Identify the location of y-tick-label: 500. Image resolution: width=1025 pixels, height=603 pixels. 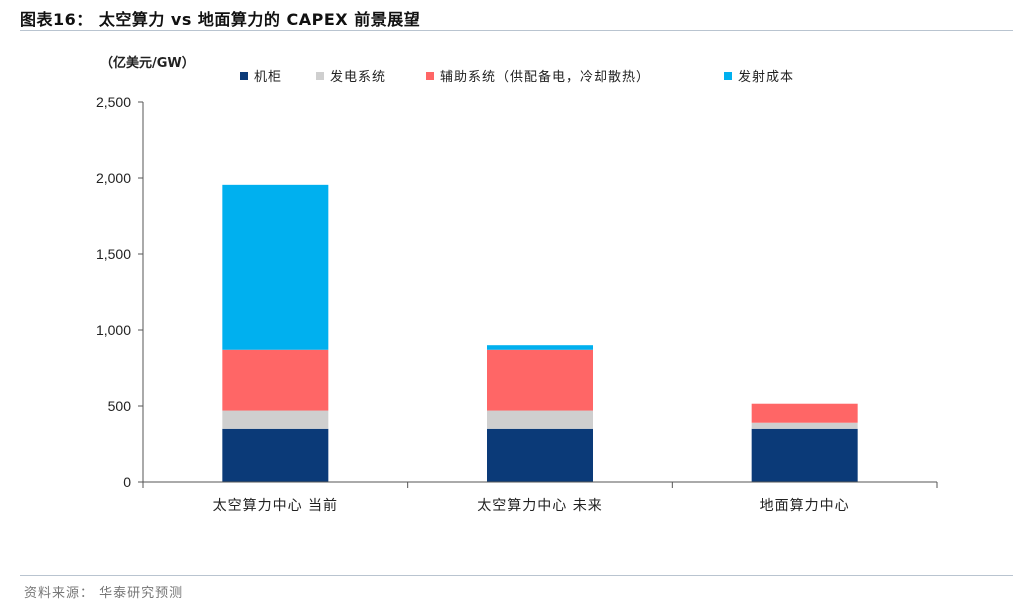
(120, 406).